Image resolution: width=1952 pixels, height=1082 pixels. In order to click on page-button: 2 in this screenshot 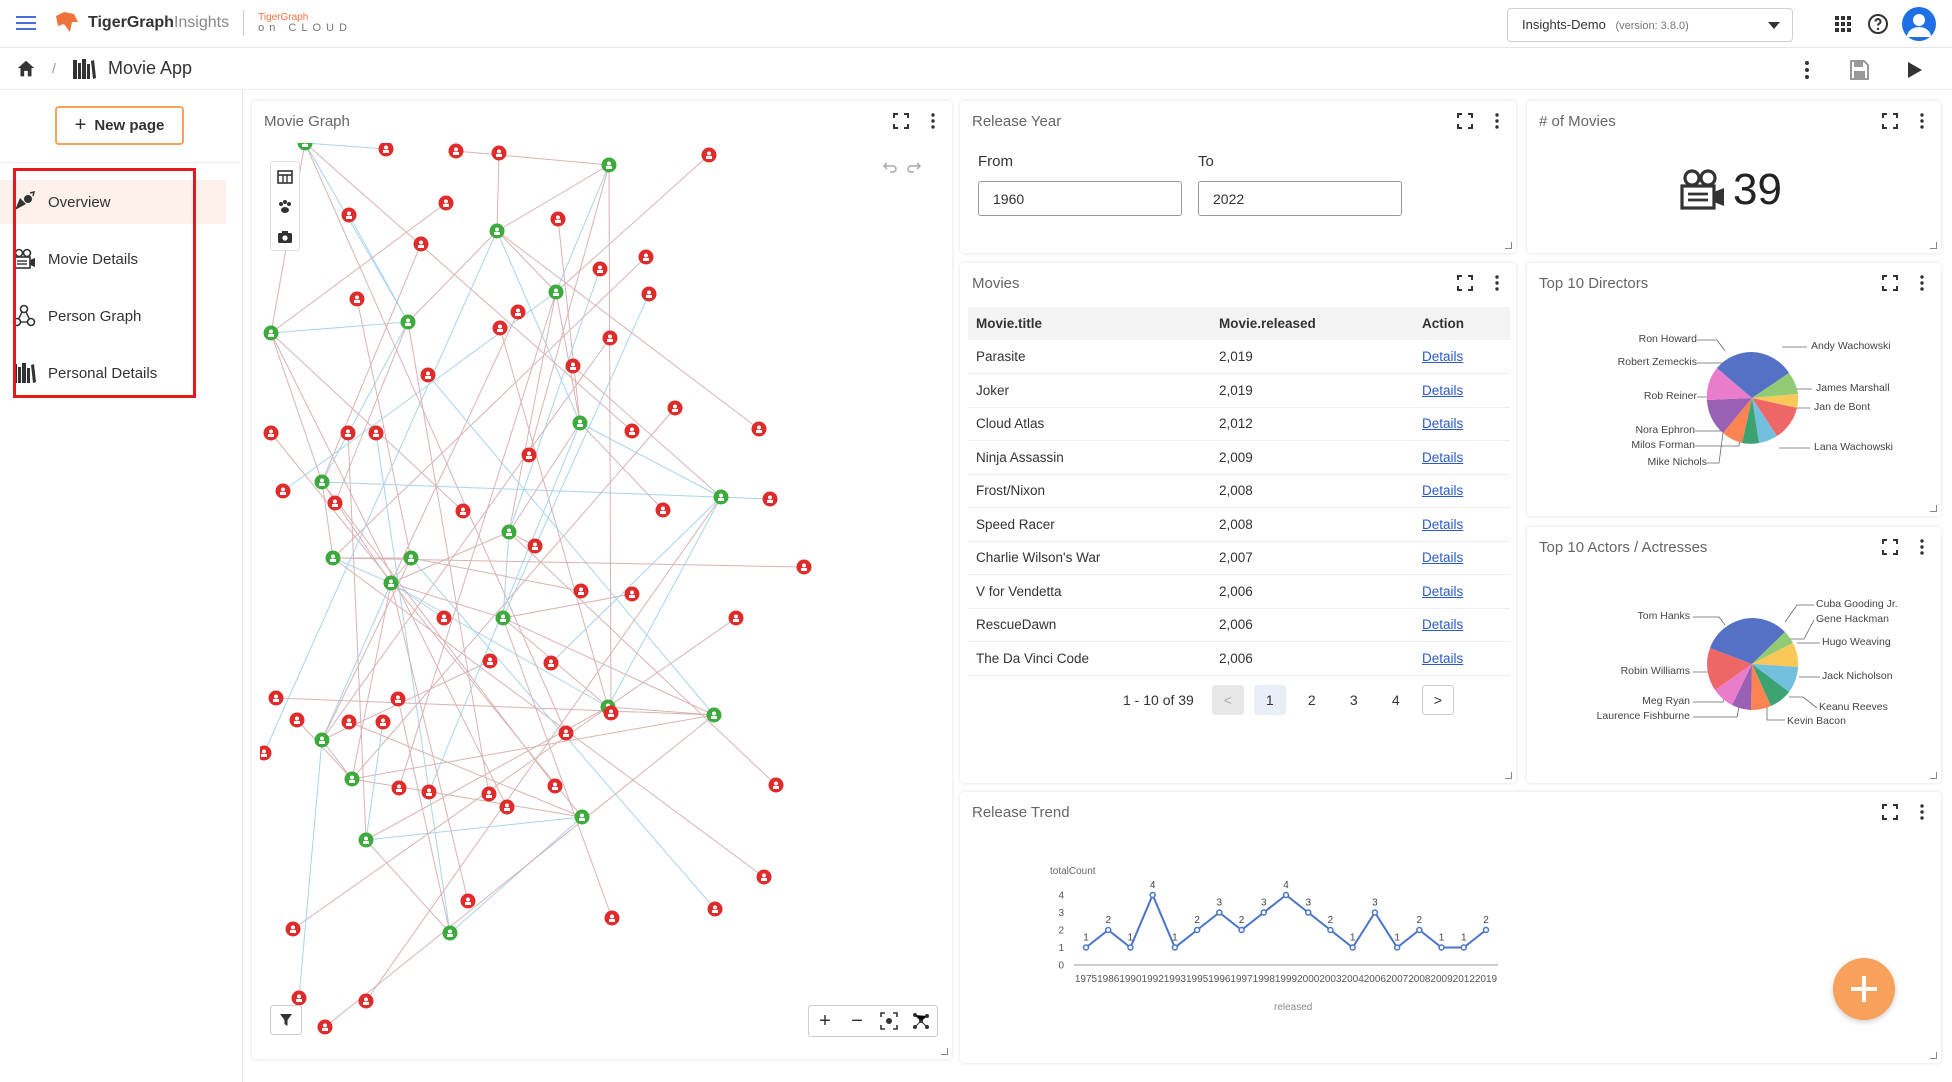, I will do `click(1311, 700)`.